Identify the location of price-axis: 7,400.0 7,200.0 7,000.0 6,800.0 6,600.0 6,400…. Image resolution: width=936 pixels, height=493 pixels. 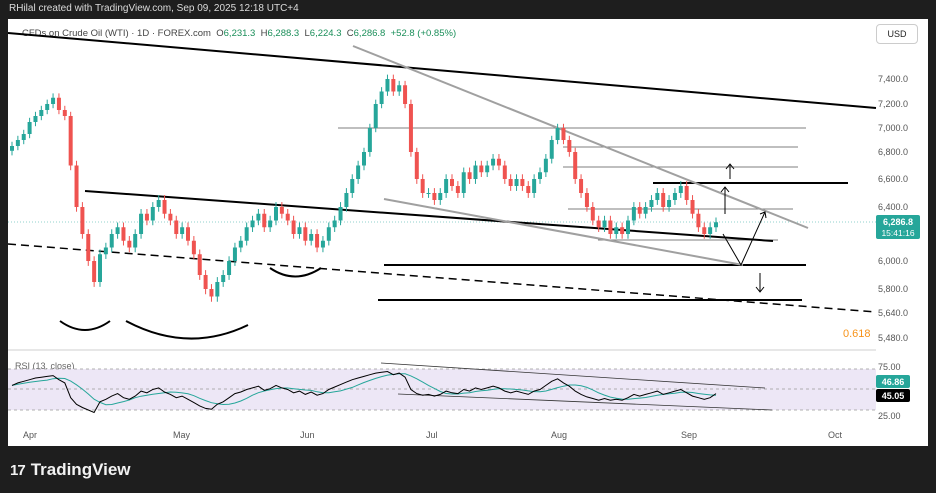
(893, 208).